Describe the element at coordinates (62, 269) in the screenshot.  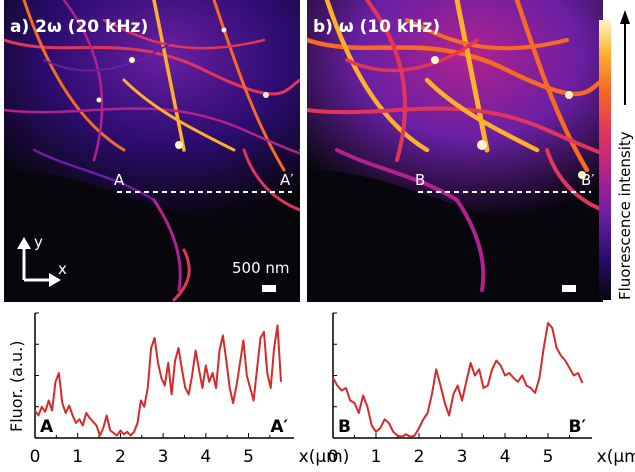
I see `axis-x-label: x` at that location.